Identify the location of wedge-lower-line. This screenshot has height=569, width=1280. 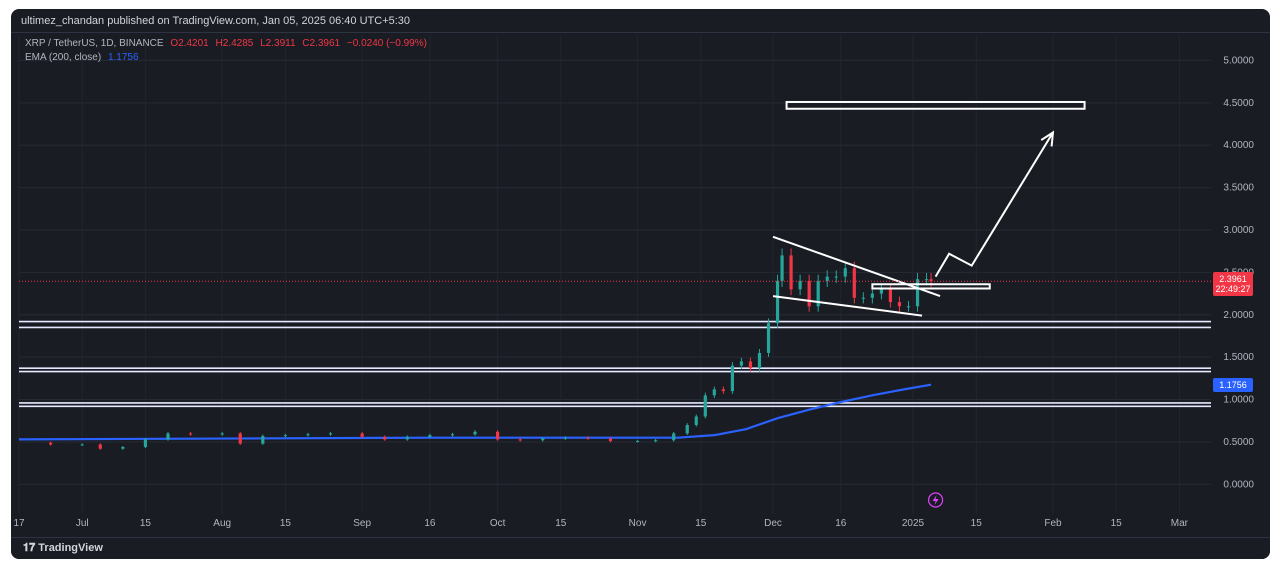
(847, 306).